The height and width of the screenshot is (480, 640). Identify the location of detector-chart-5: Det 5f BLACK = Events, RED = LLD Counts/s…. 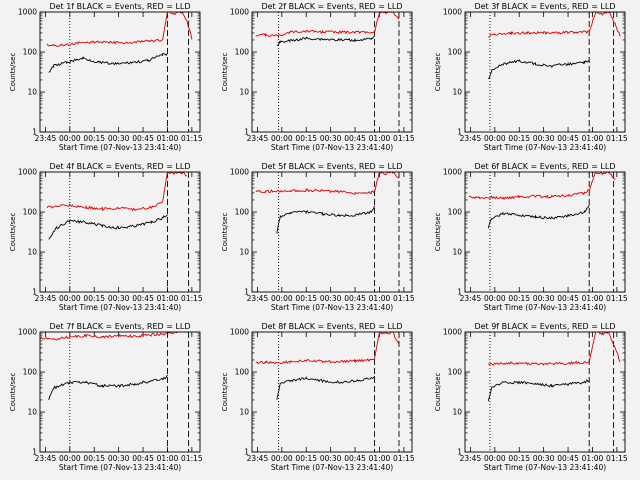
(318, 237).